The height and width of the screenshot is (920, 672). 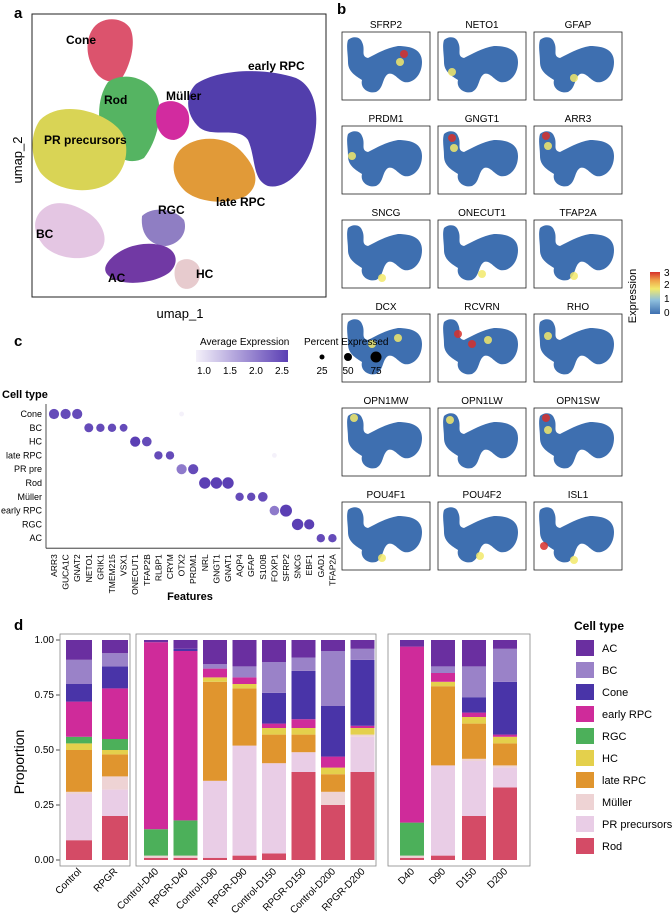 What do you see at coordinates (309, 524) in the screenshot?
I see `dot-rgc-ebf1` at bounding box center [309, 524].